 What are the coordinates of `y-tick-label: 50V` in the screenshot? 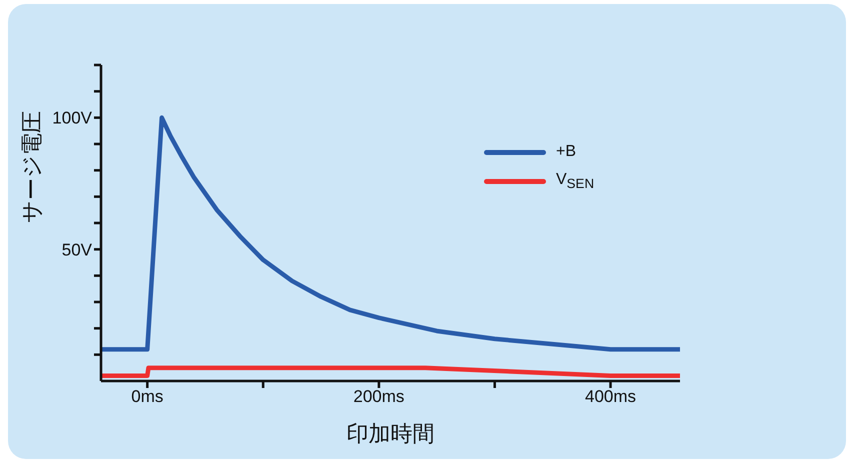 It's located at (77, 250).